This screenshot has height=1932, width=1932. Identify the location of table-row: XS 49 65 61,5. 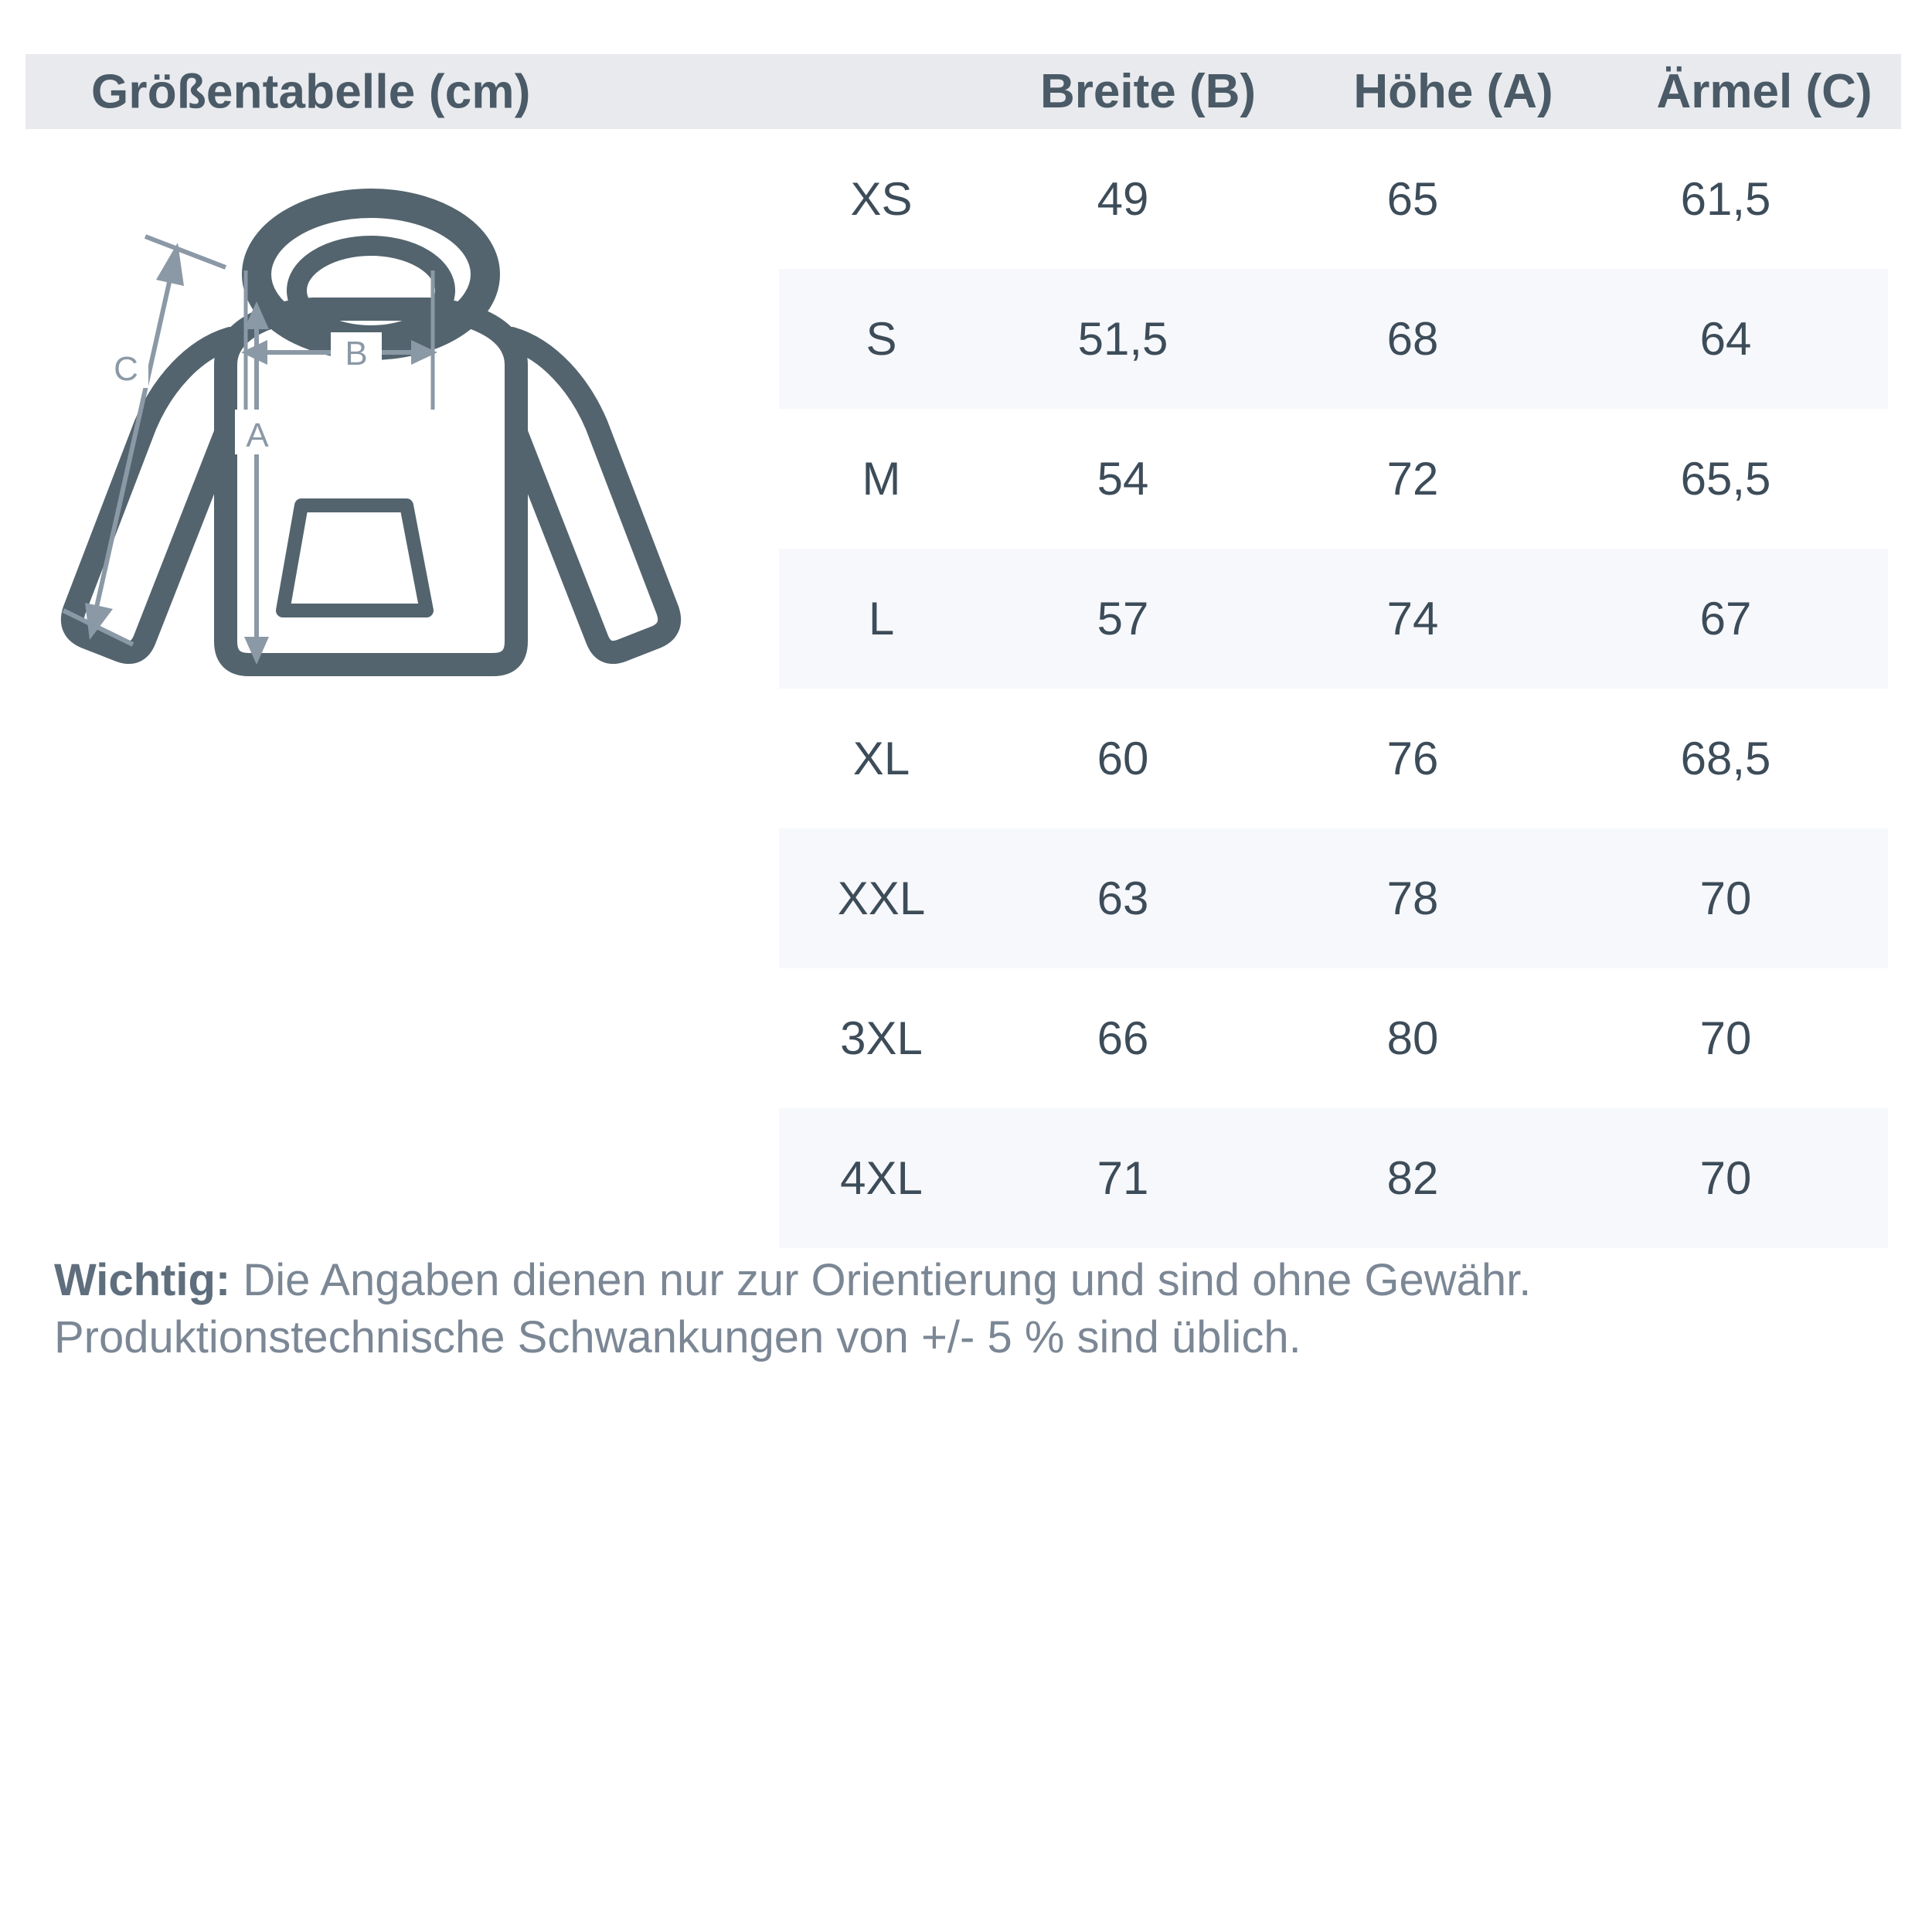
(1333, 199).